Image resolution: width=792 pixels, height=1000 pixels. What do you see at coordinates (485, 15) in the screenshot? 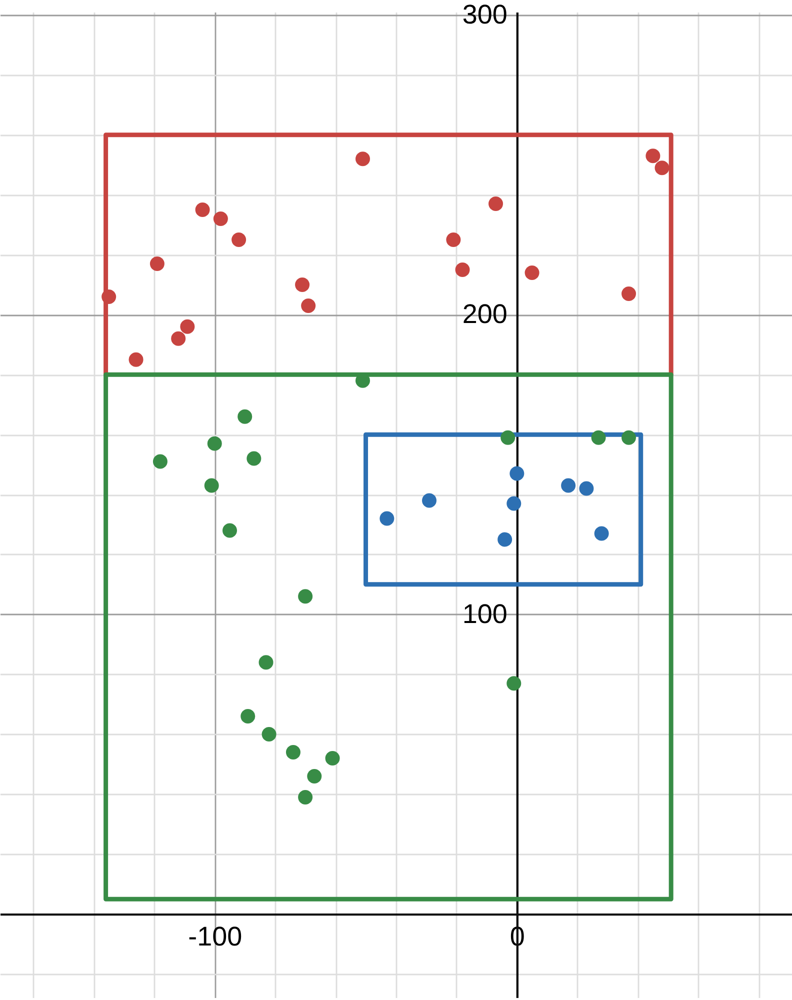
I see `y-tick-label: 300` at bounding box center [485, 15].